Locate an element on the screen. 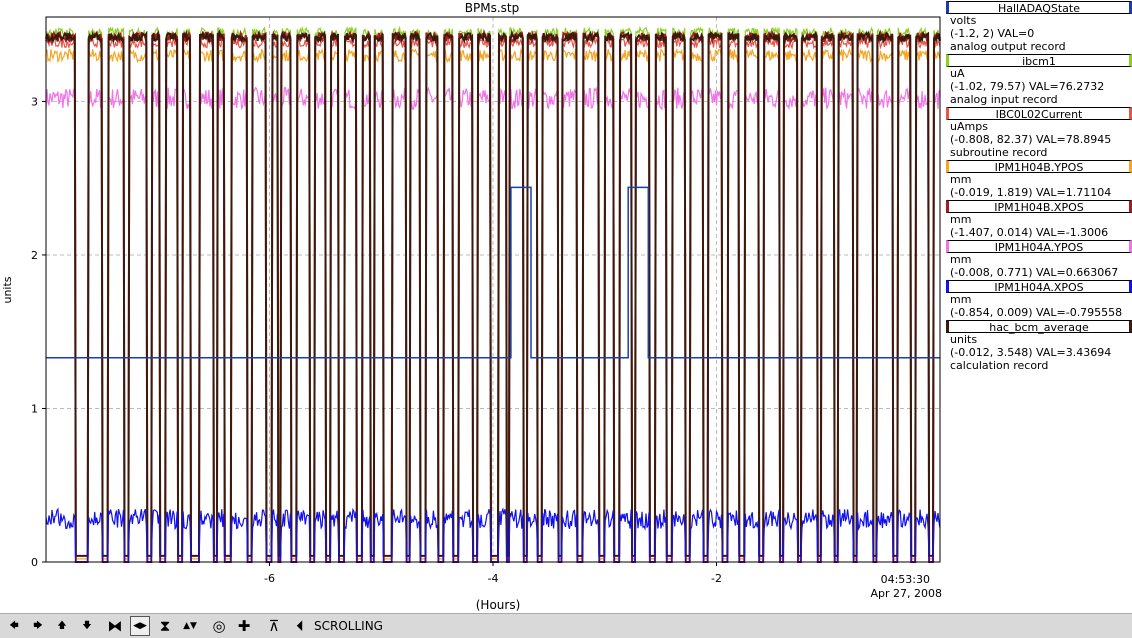  zoom-in-x-icon: ⧓ is located at coordinates (115, 626).